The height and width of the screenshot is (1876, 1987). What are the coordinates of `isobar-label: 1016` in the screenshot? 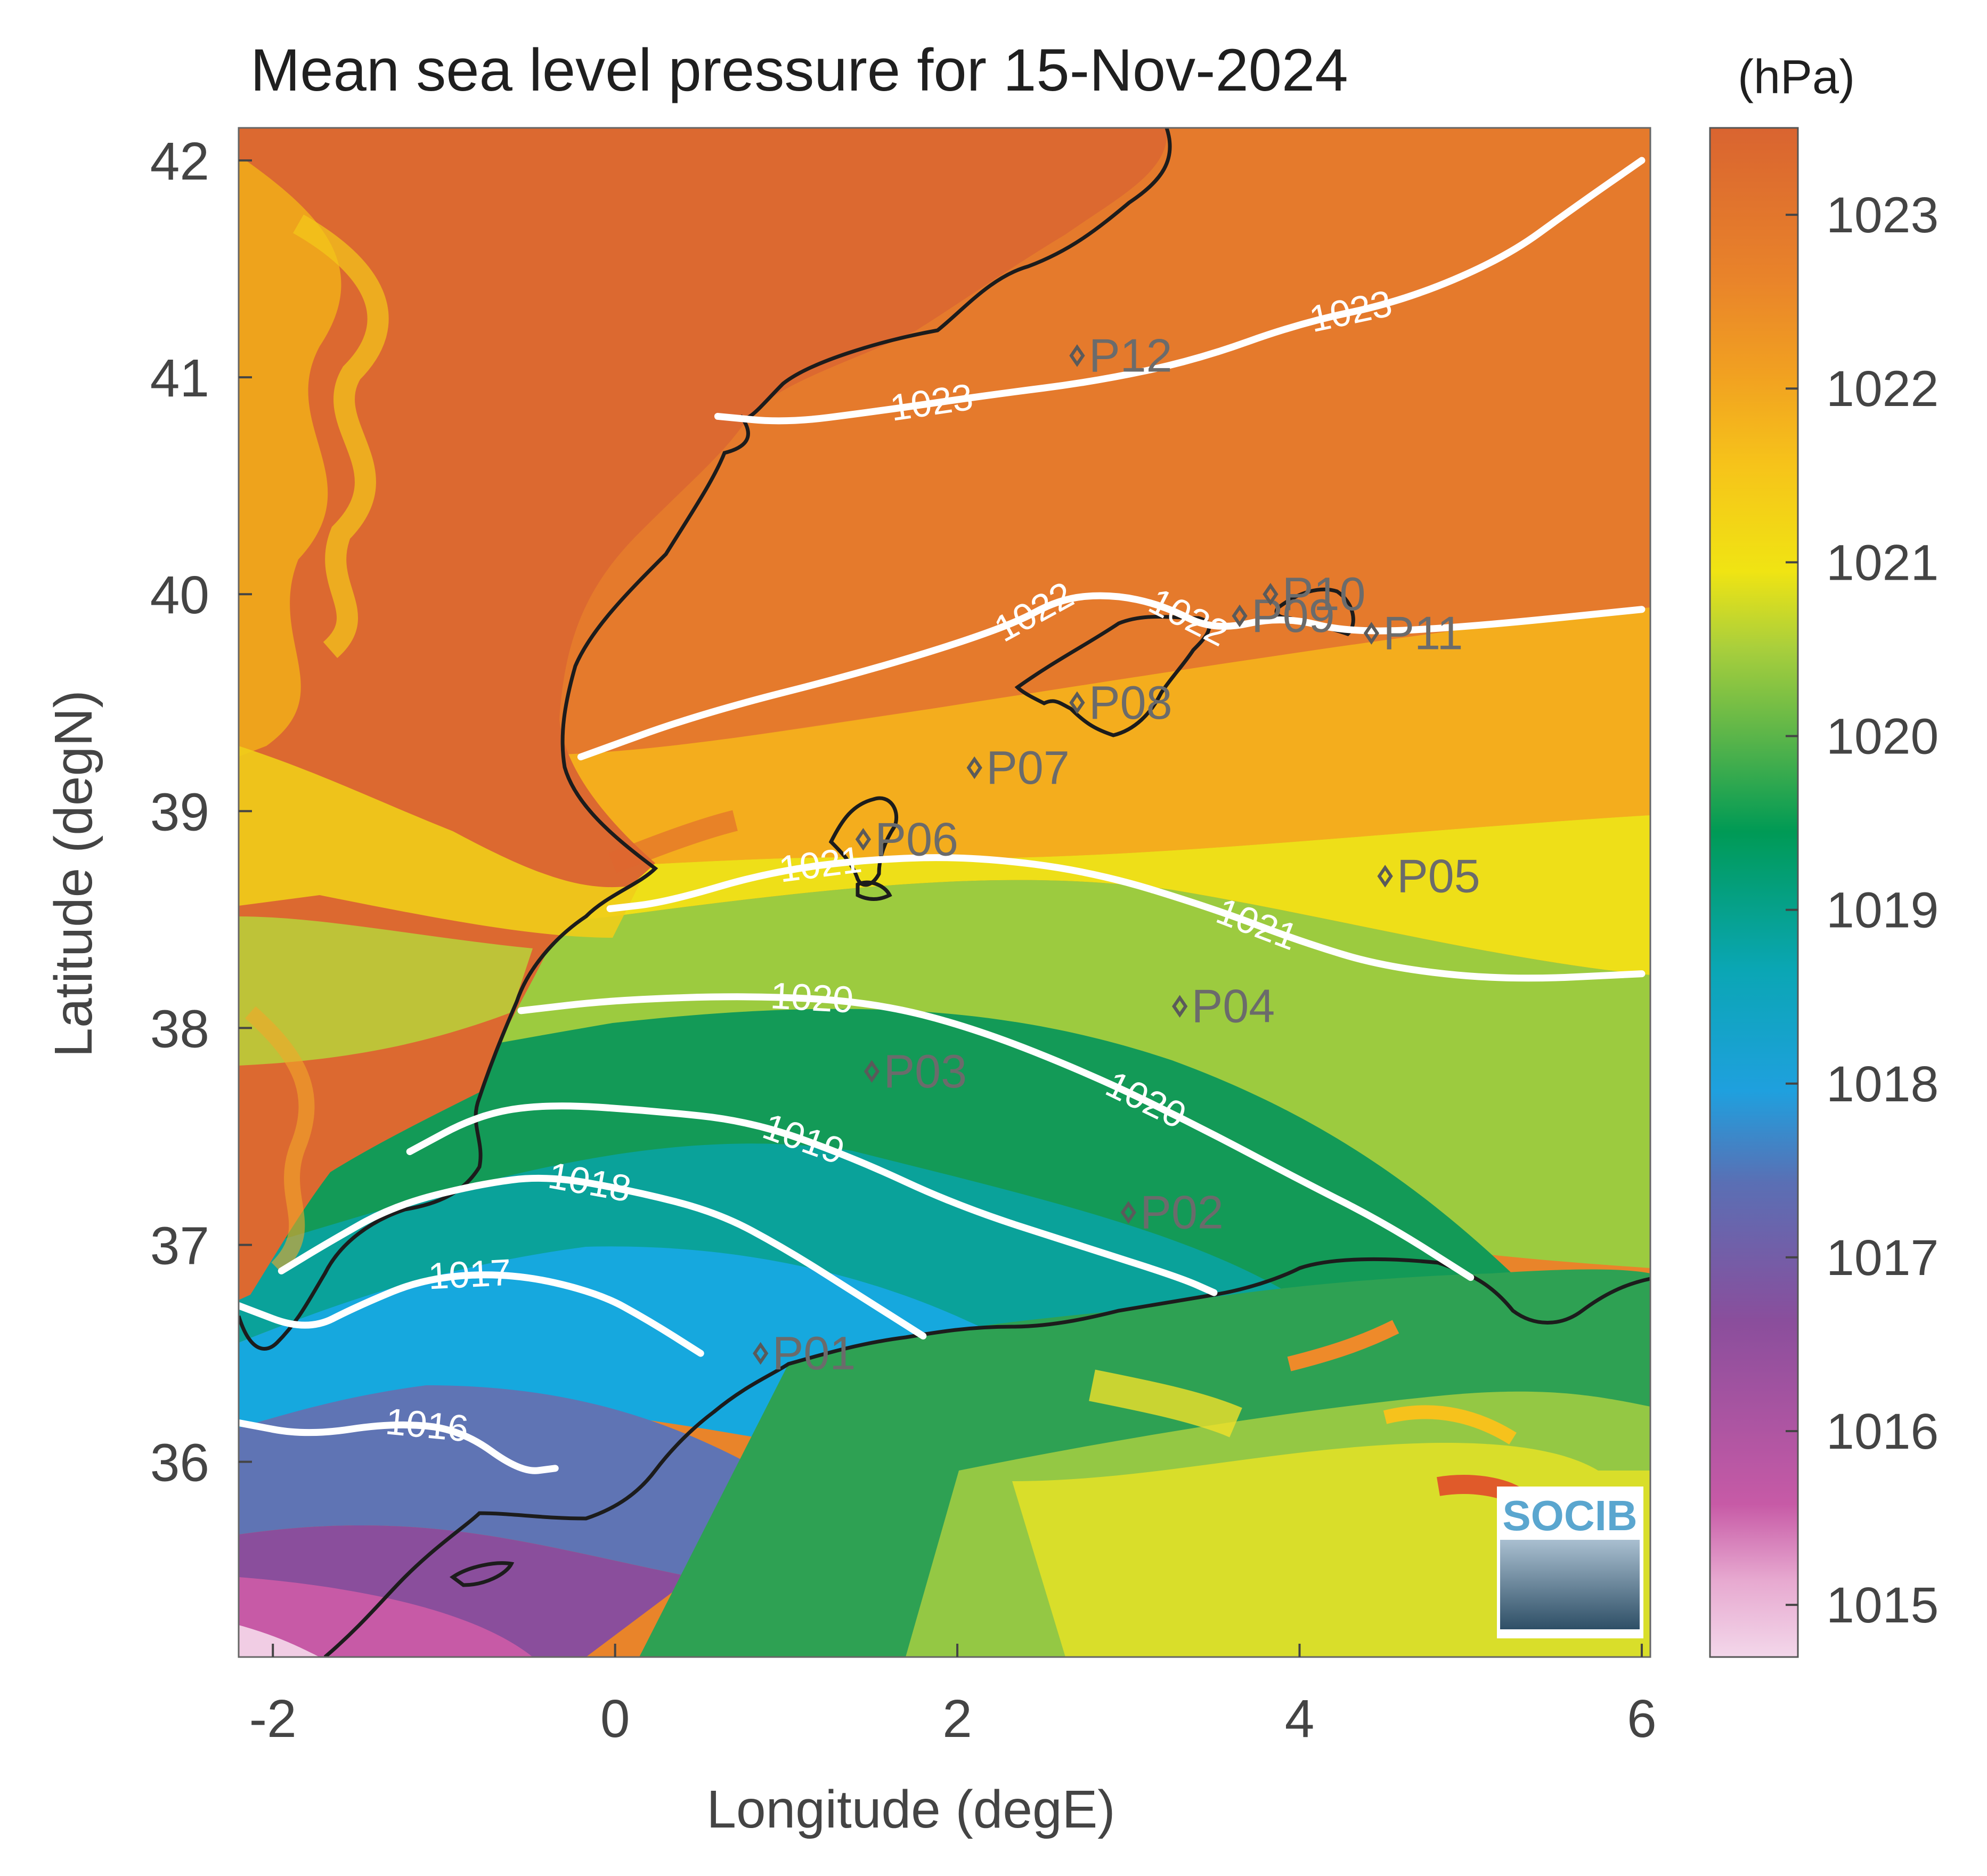 It's located at (427, 1425).